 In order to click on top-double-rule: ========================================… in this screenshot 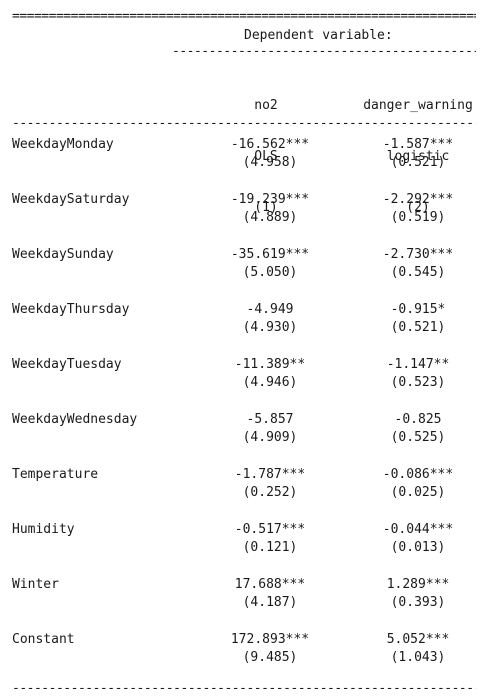, I will do `click(244, 16)`.